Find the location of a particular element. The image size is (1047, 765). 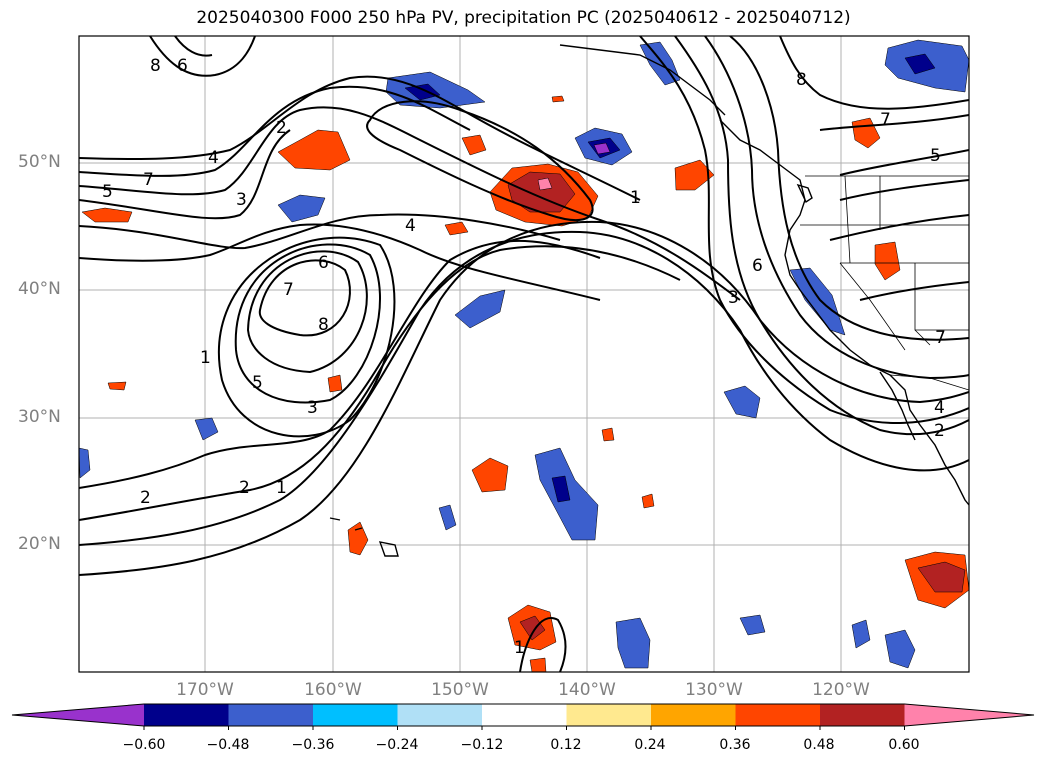

lat-label-50n: 50°N is located at coordinates (39, 162).